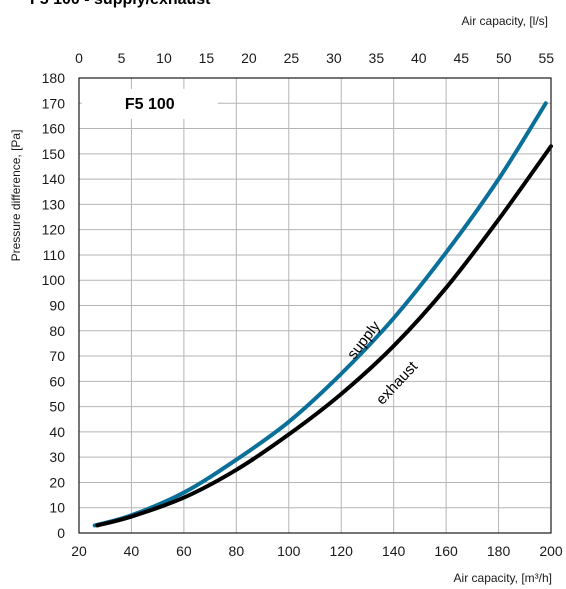 The height and width of the screenshot is (589, 566). What do you see at coordinates (16, 196) in the screenshot?
I see `y-axis-label: Pressure difference, [Pa]` at bounding box center [16, 196].